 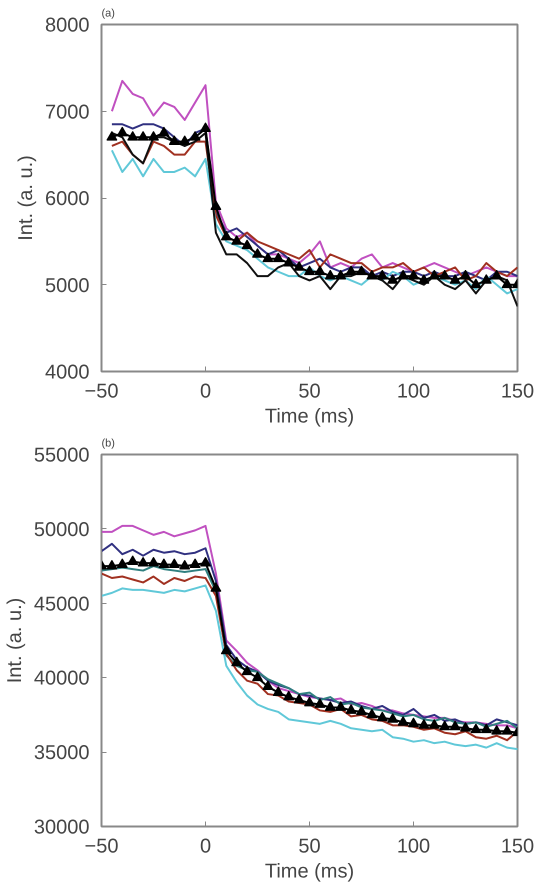 What do you see at coordinates (206, 847) in the screenshot?
I see `x-tick-label: 0` at bounding box center [206, 847].